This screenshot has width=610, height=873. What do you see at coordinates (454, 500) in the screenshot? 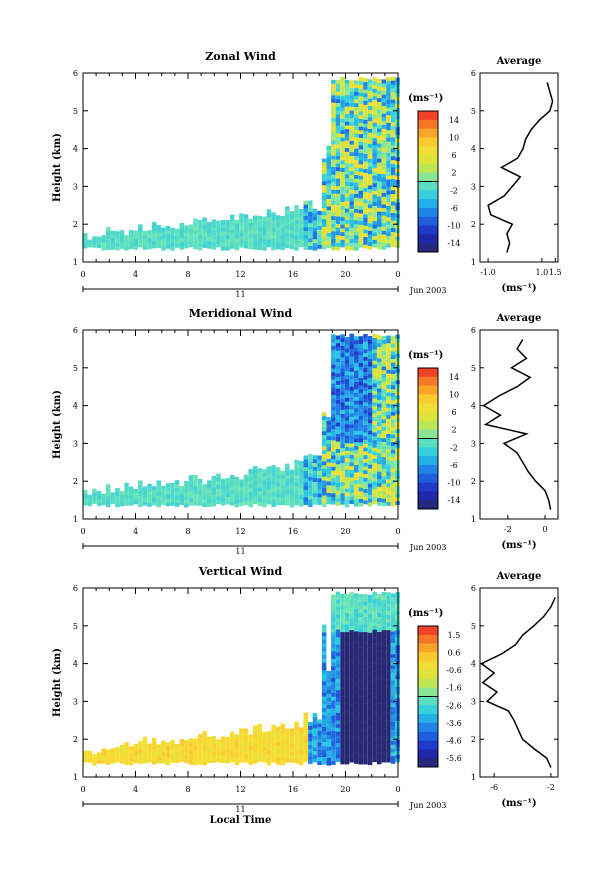
I see `colorbar-tick-label: -14` at bounding box center [454, 500].